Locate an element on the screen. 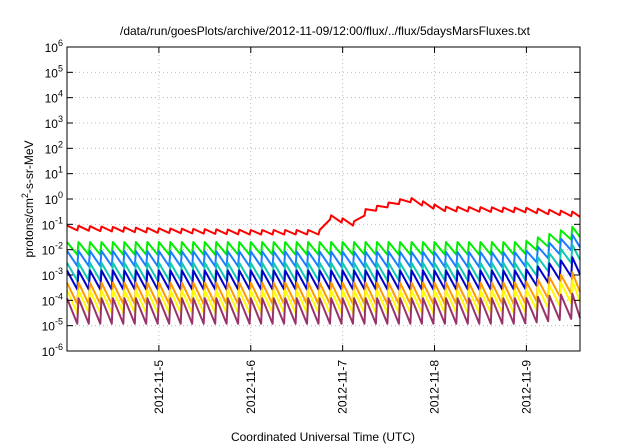 The height and width of the screenshot is (448, 640). y-tick-label: 10⁰ is located at coordinates (54, 198).